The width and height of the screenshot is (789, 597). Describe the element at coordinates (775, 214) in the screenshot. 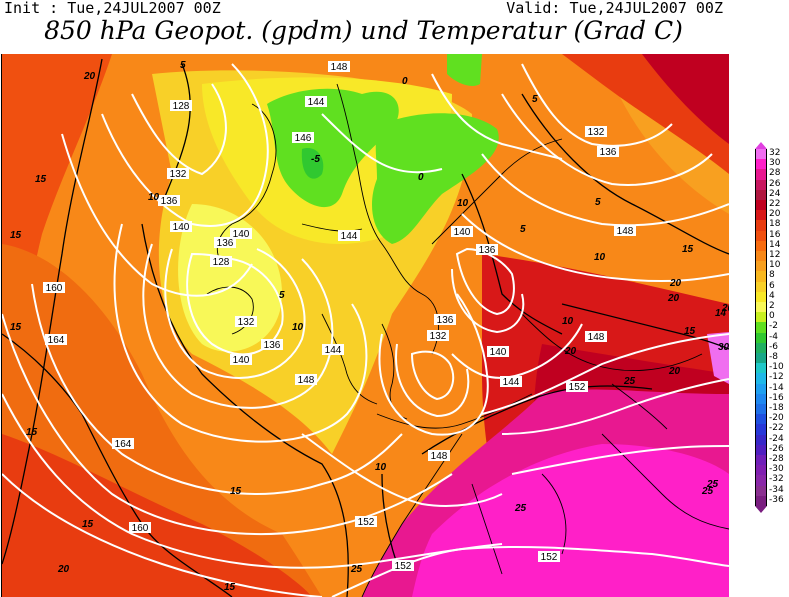

I see `legend-label: 20` at that location.